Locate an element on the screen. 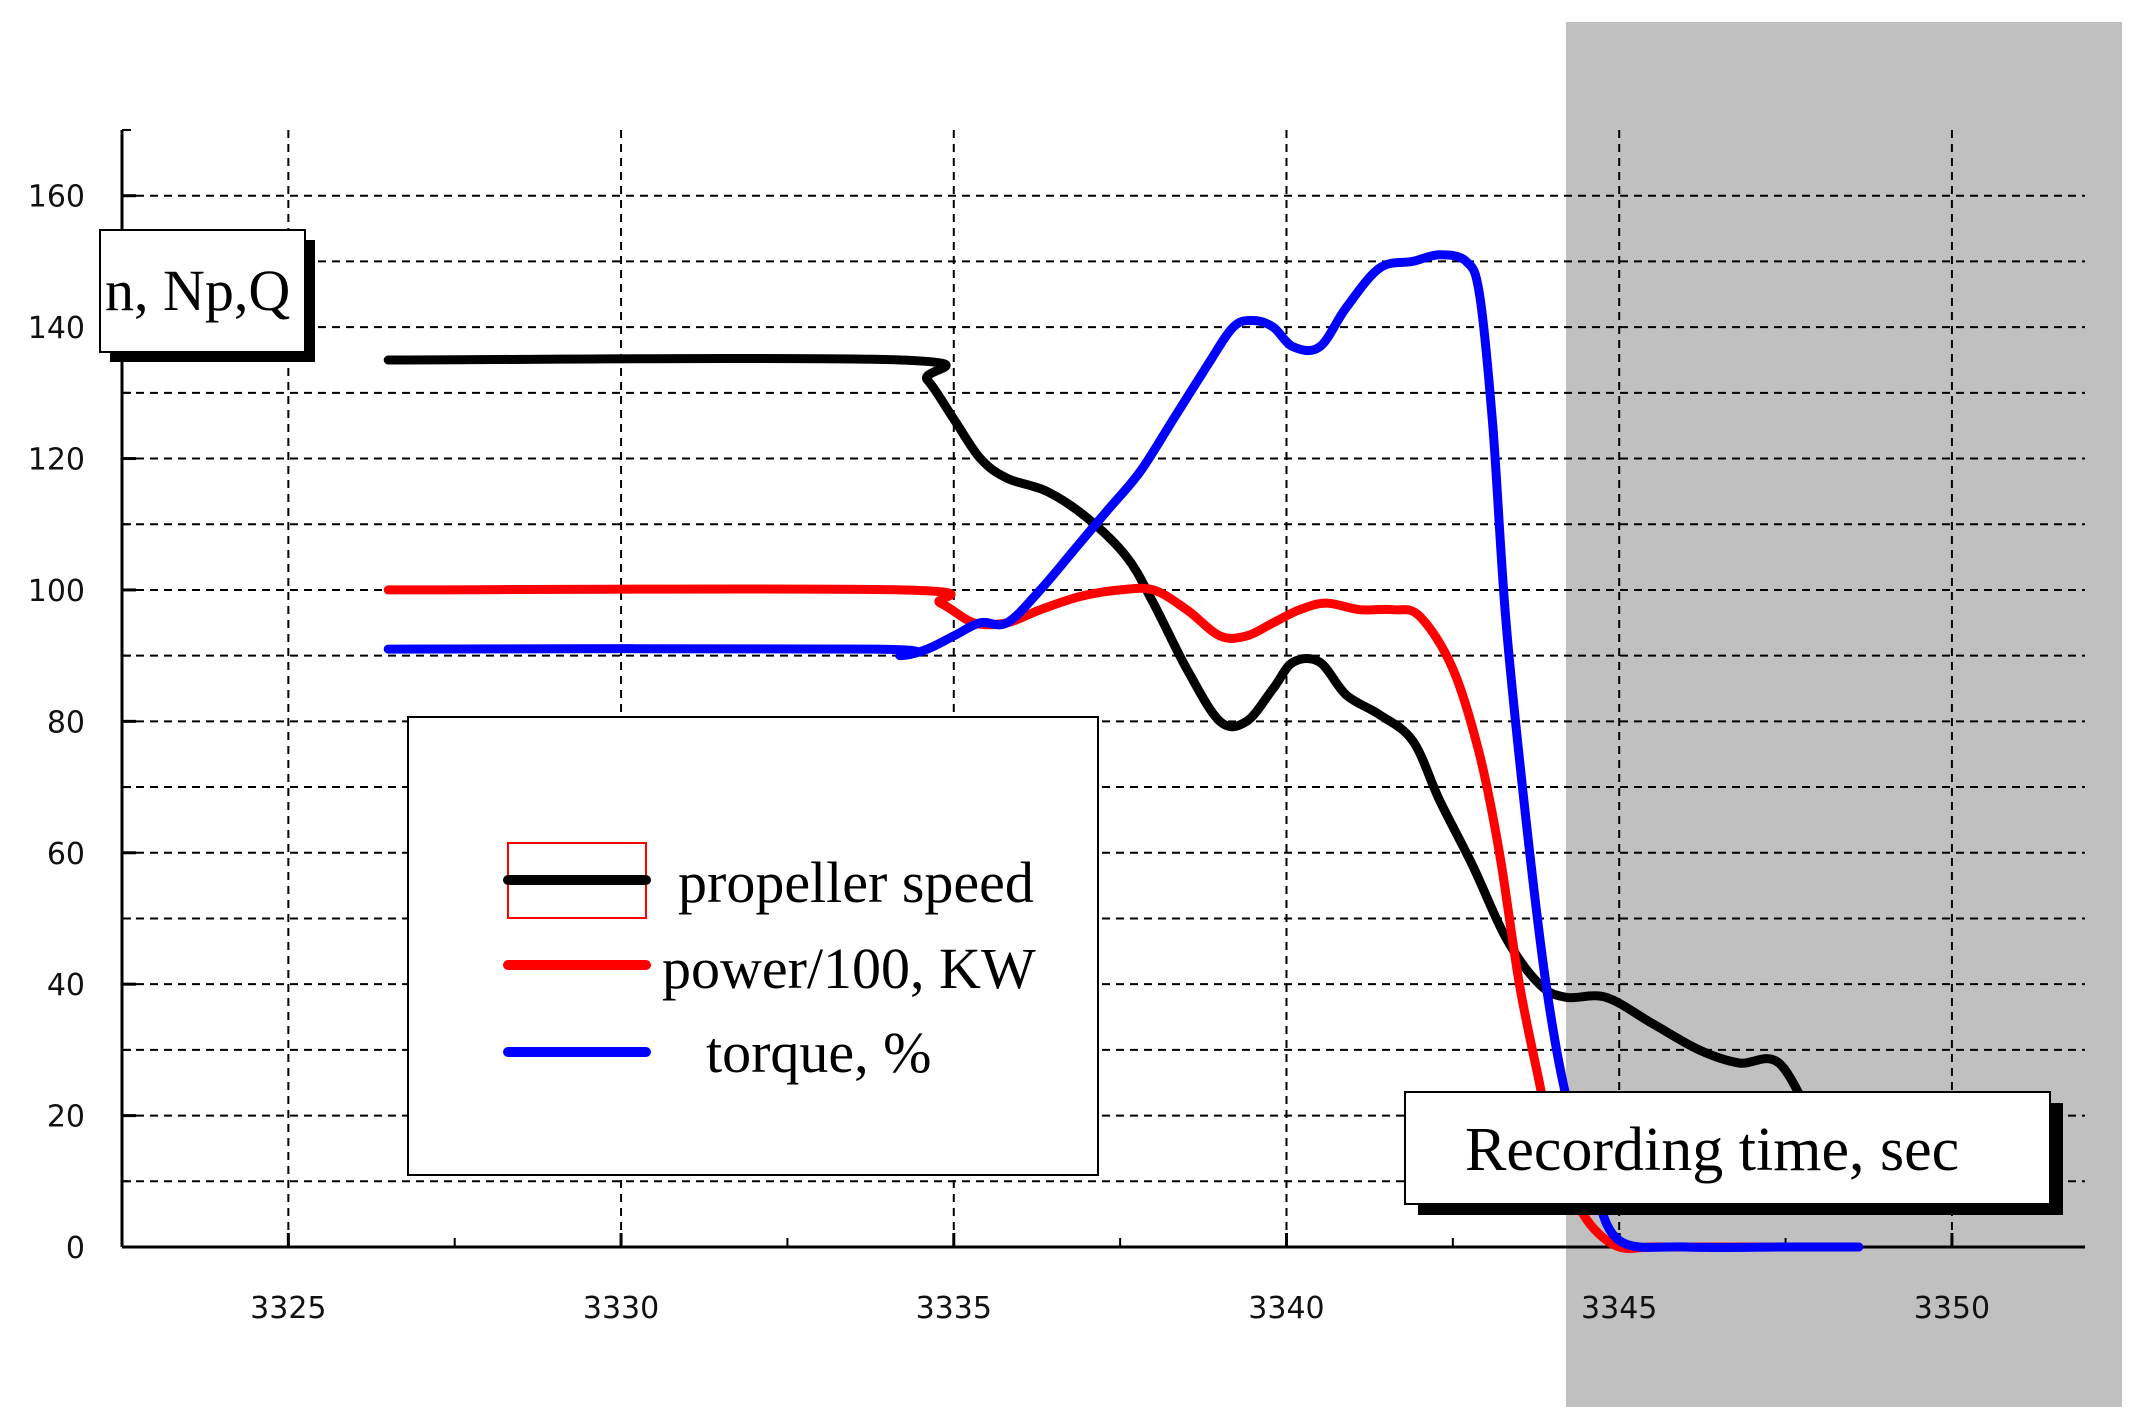 The width and height of the screenshot is (2135, 1419). y-tick-label: 40 is located at coordinates (66, 985).